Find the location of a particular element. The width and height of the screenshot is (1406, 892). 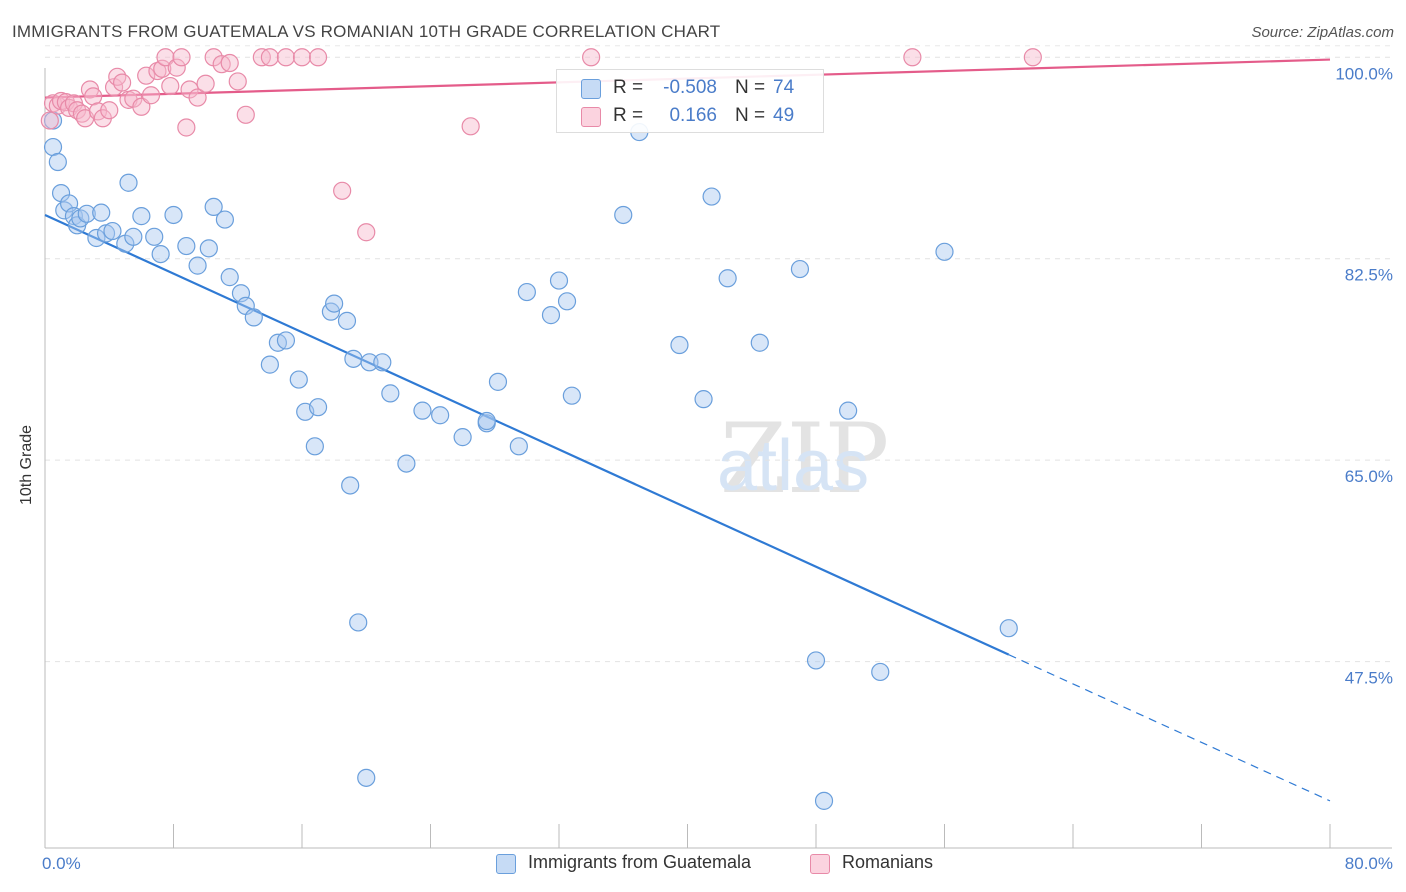

bottom-legend-swatch-romanians is located at coordinates (820, 864).